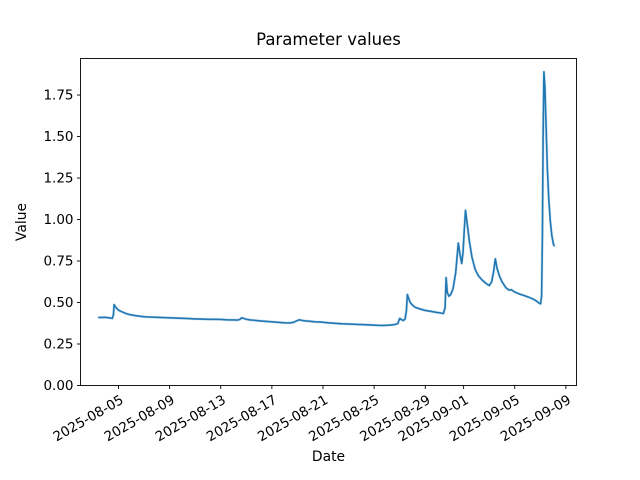 The width and height of the screenshot is (640, 480). Describe the element at coordinates (58, 137) in the screenshot. I see `y-tick-label: 1.50` at that location.